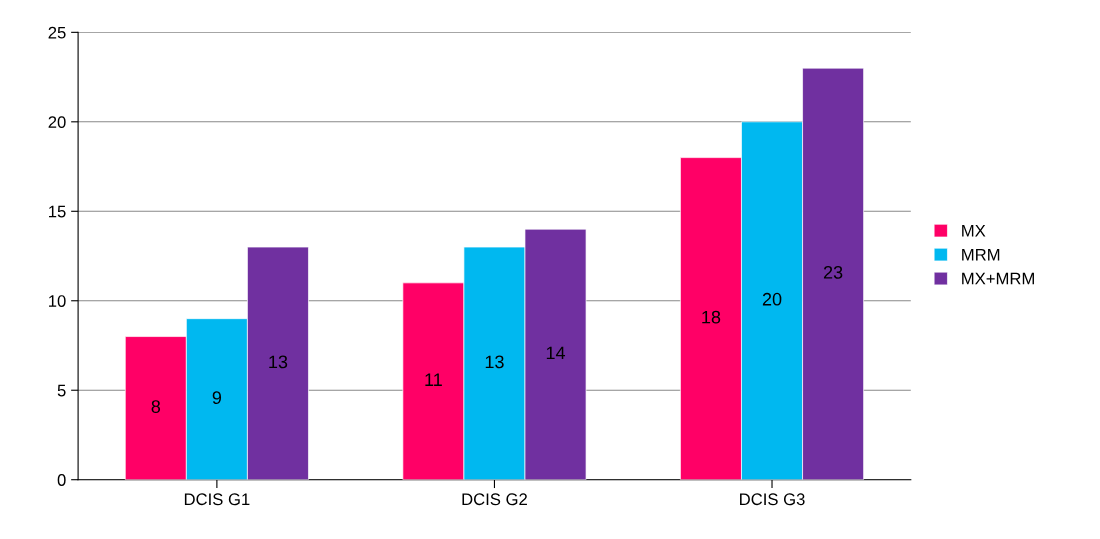 This screenshot has height=539, width=1100. Describe the element at coordinates (494, 499) in the screenshot. I see `x-tick-label: DCIS G2` at that location.